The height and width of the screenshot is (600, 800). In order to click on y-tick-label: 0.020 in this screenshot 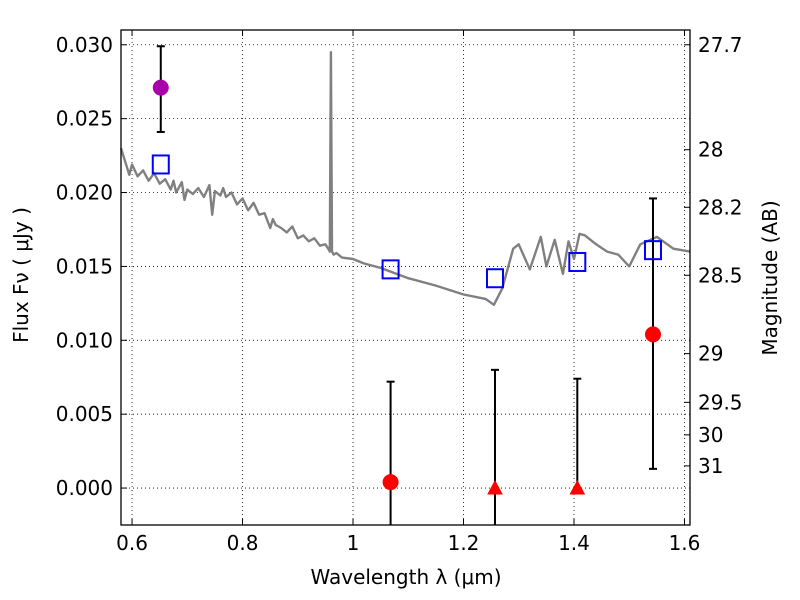, I will do `click(84, 193)`.